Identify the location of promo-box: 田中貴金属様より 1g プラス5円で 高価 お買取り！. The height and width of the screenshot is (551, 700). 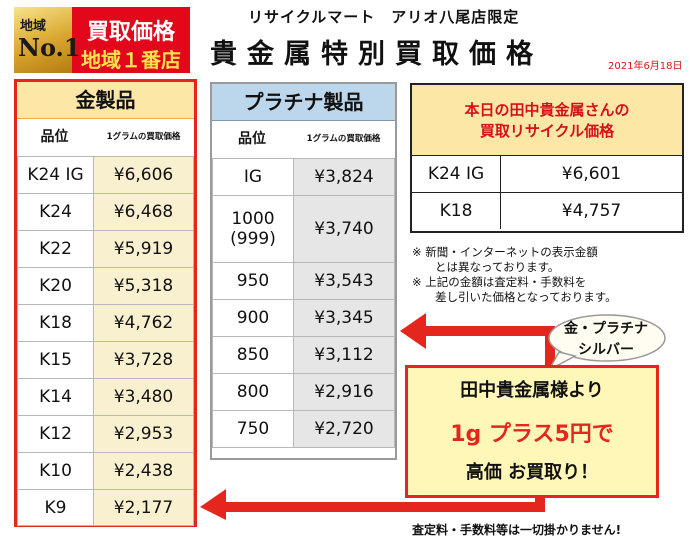
(532, 431).